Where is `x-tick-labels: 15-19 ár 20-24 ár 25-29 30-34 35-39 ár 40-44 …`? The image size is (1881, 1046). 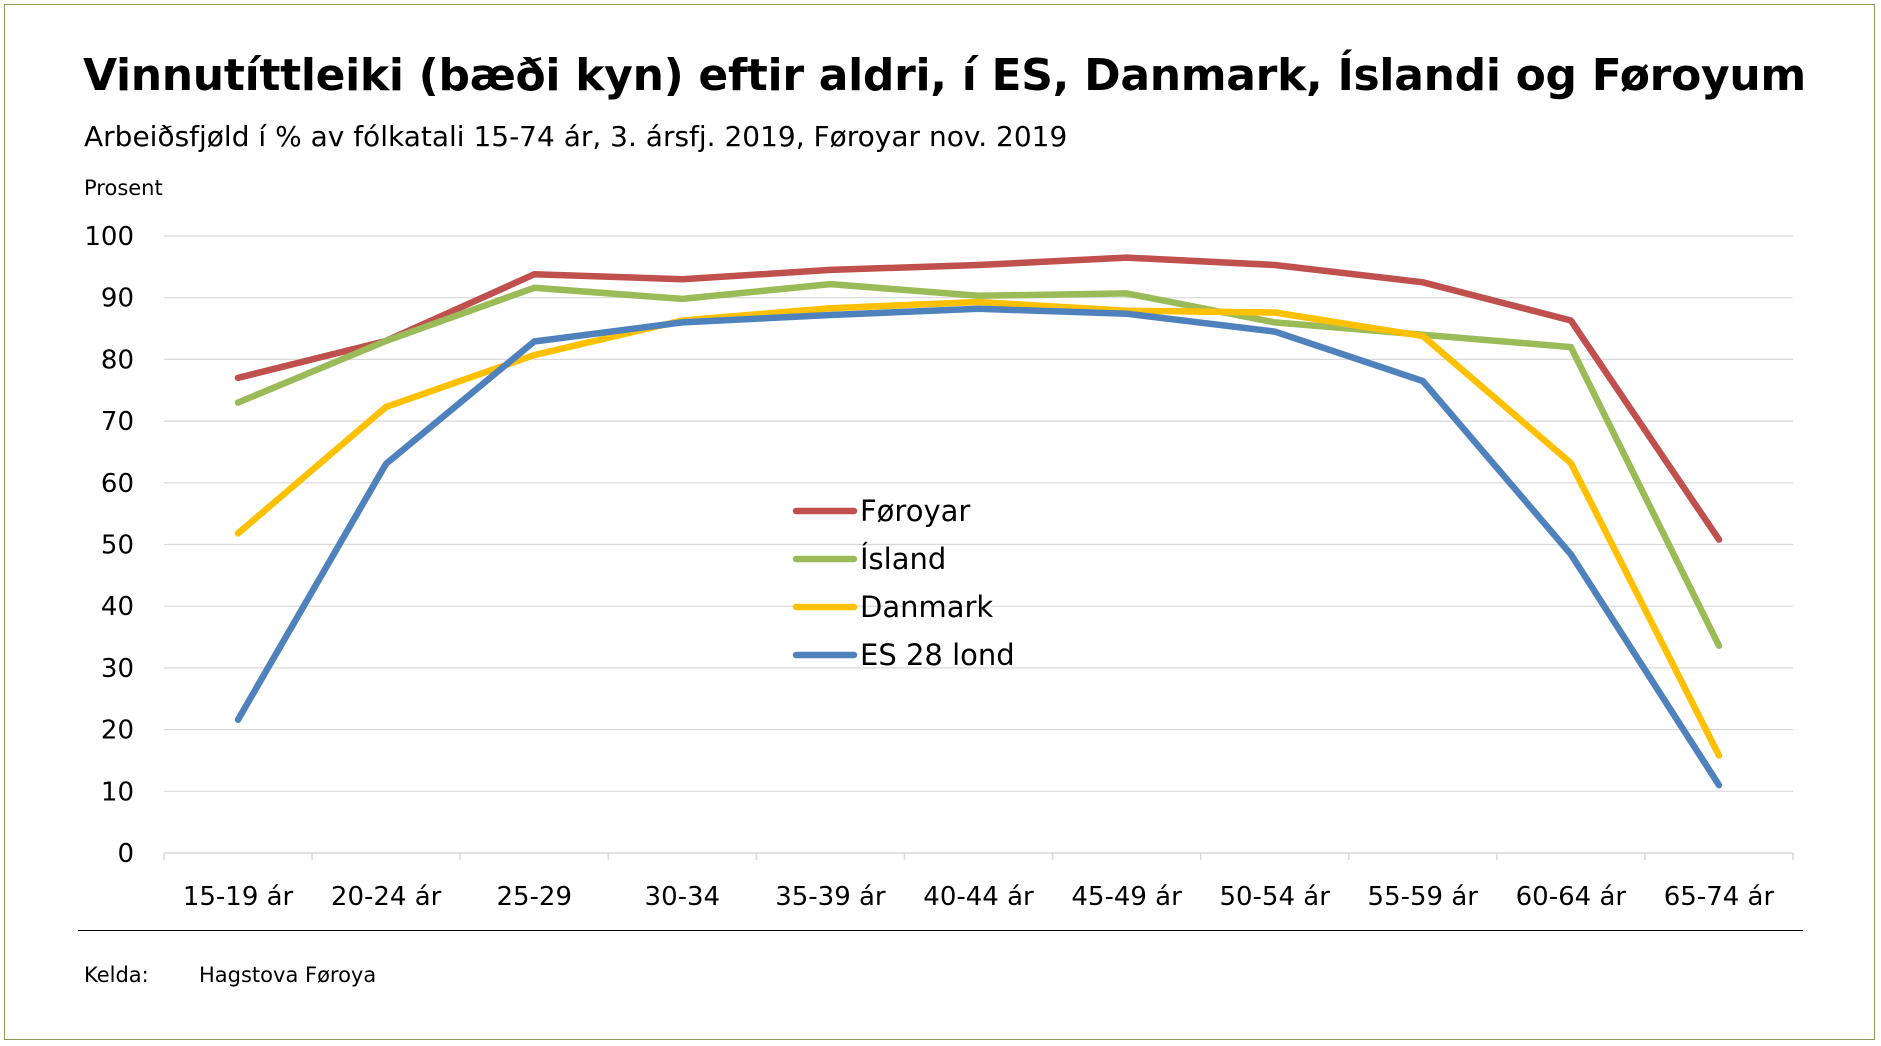 x-tick-labels: 15-19 ár 20-24 ár 25-29 30-34 35-39 ár 40-44 … is located at coordinates (979, 897).